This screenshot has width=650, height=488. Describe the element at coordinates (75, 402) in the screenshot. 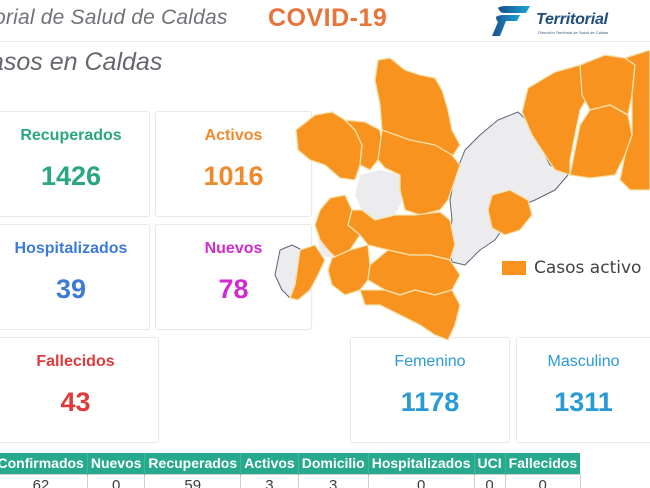

I see `card-value: 43` at that location.